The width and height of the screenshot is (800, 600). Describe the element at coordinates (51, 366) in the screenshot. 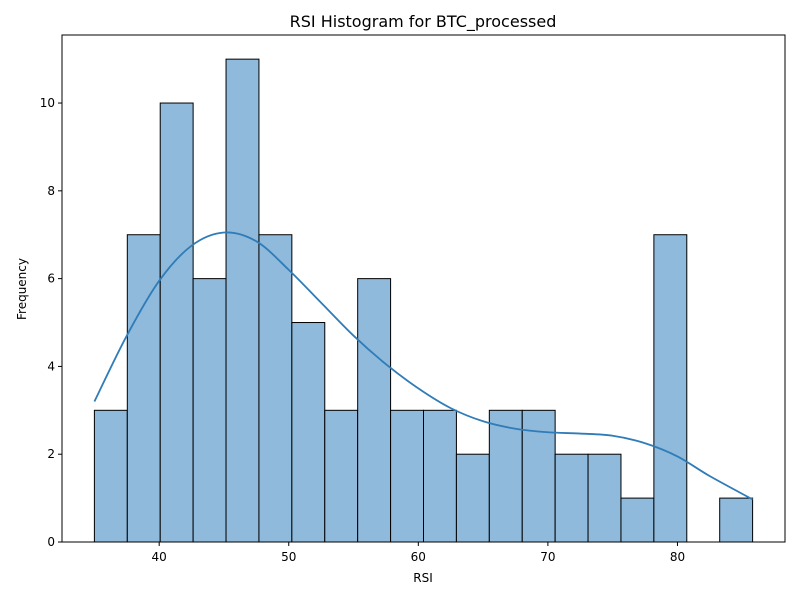

I see `y-tick-label: 4` at that location.